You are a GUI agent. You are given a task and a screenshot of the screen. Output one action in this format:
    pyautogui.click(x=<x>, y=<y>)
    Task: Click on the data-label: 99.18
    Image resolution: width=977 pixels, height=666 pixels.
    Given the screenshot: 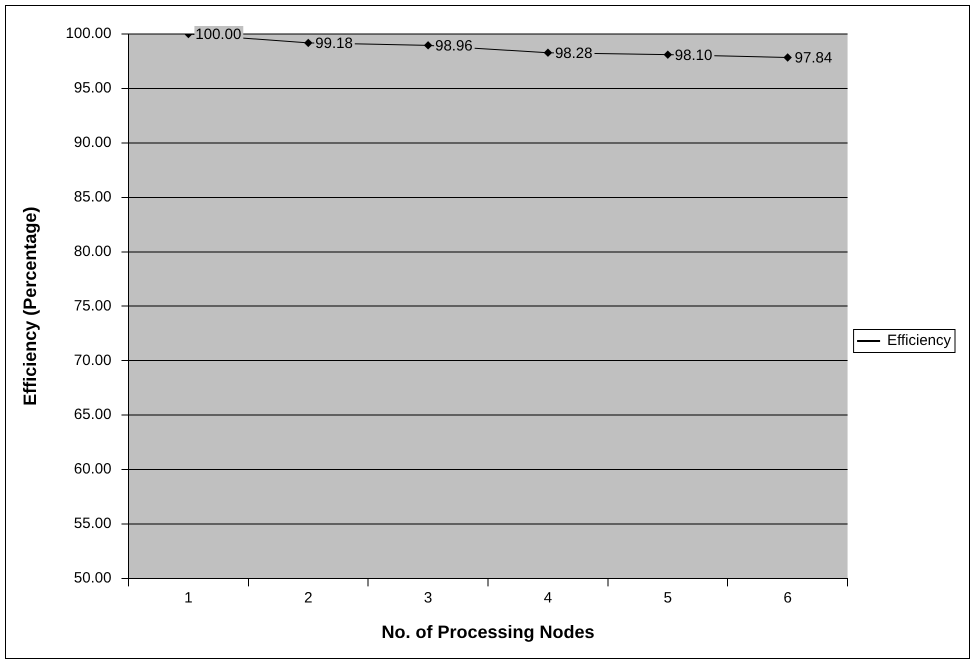 What is the action you would take?
    pyautogui.click(x=334, y=43)
    